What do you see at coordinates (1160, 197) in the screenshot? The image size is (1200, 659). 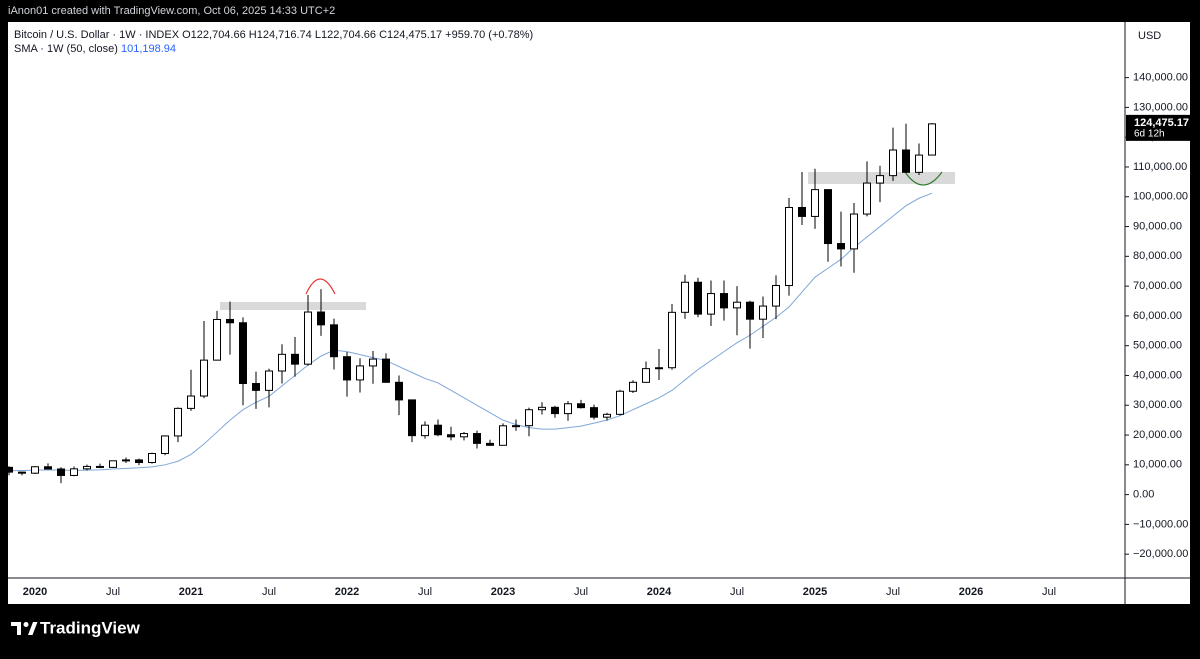 I see `y-tick-label: 100,000.00` at bounding box center [1160, 197].